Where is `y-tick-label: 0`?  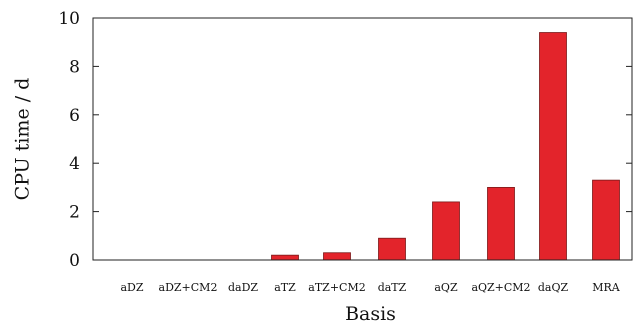 y-tick-label: 0 is located at coordinates (74, 261).